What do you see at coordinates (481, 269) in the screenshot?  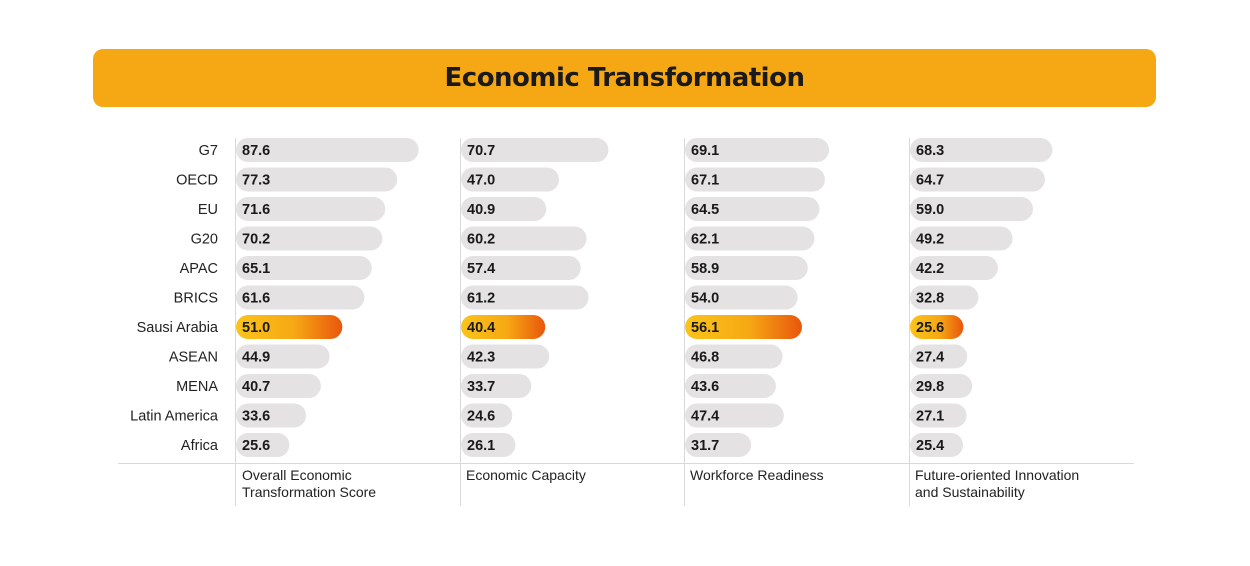 I see `data-label: 57.4` at bounding box center [481, 269].